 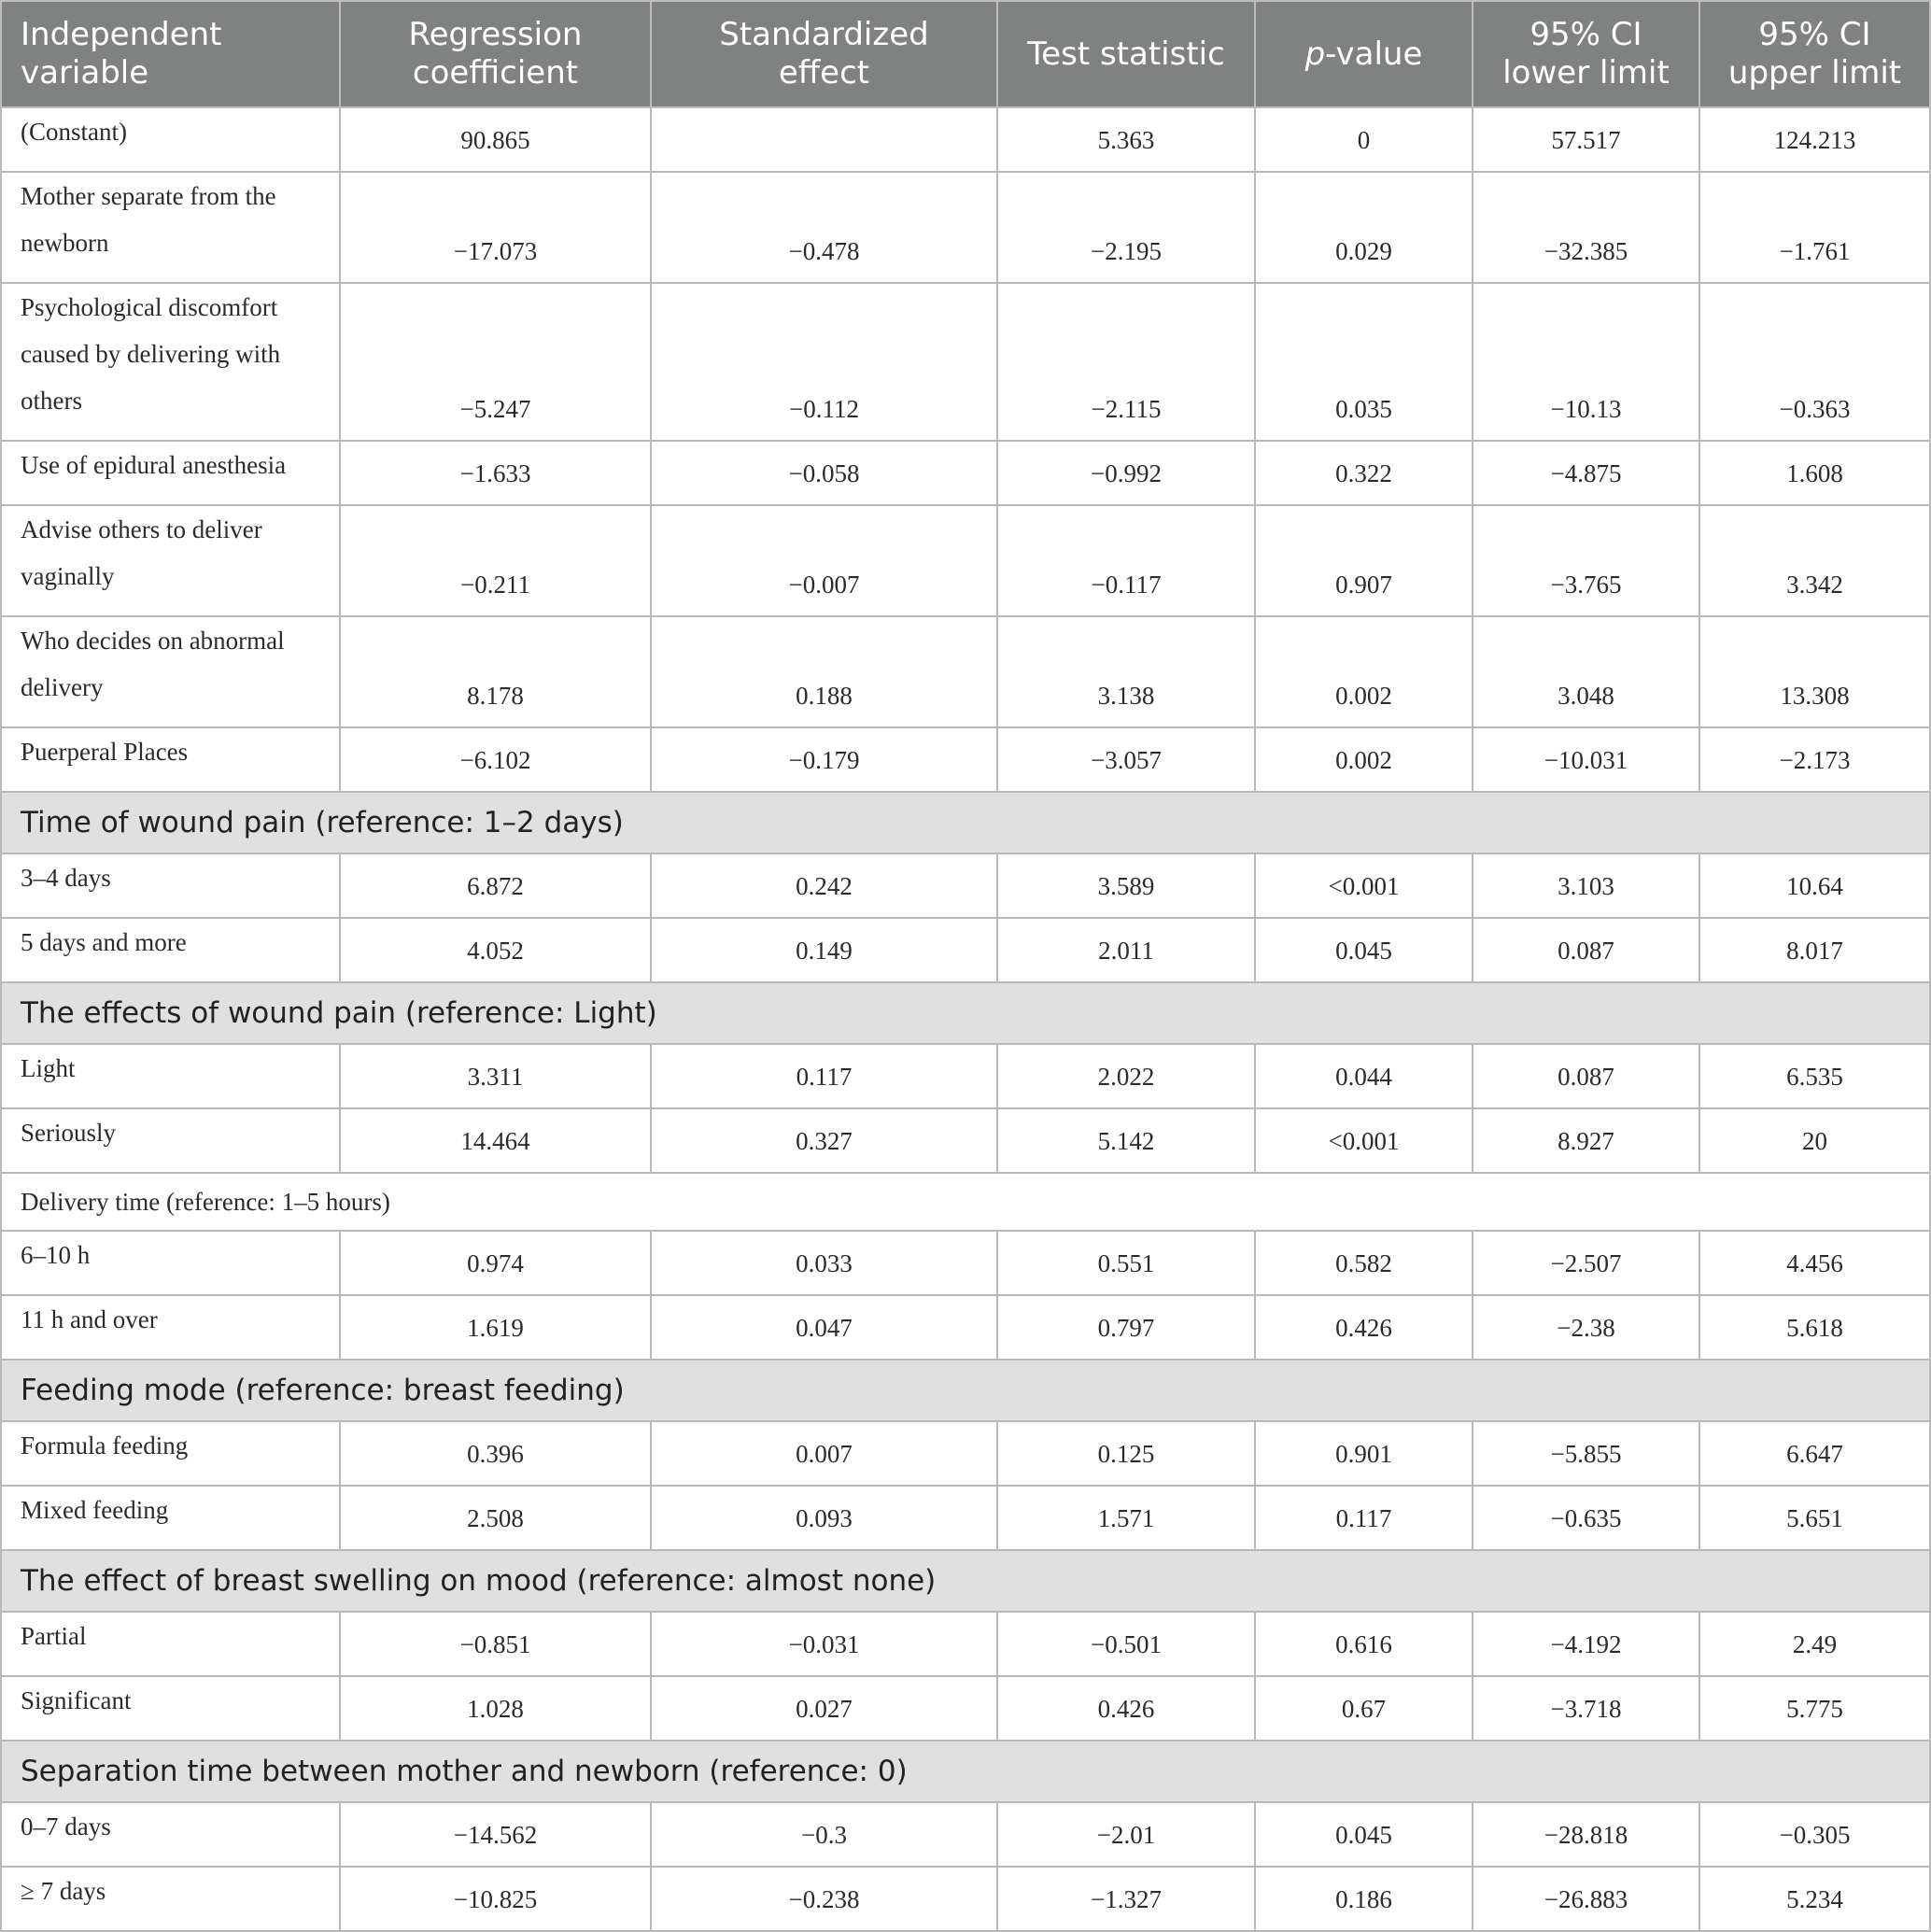 What do you see at coordinates (1586, 759) in the screenshot?
I see `cell-ci-lower: −10.031` at bounding box center [1586, 759].